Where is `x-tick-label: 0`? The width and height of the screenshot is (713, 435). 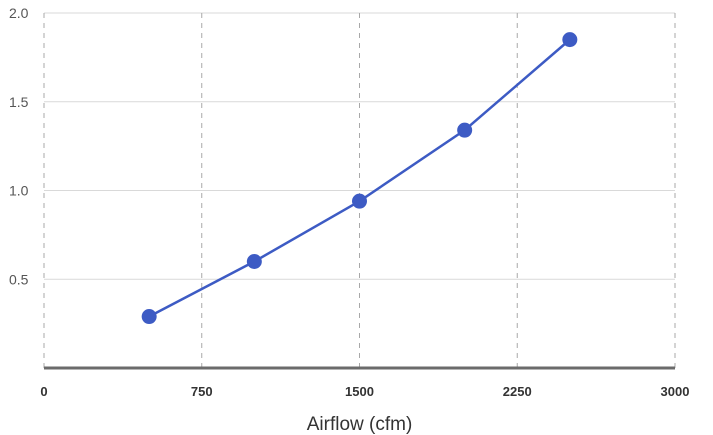
x-tick-label: 0 is located at coordinates (43, 391).